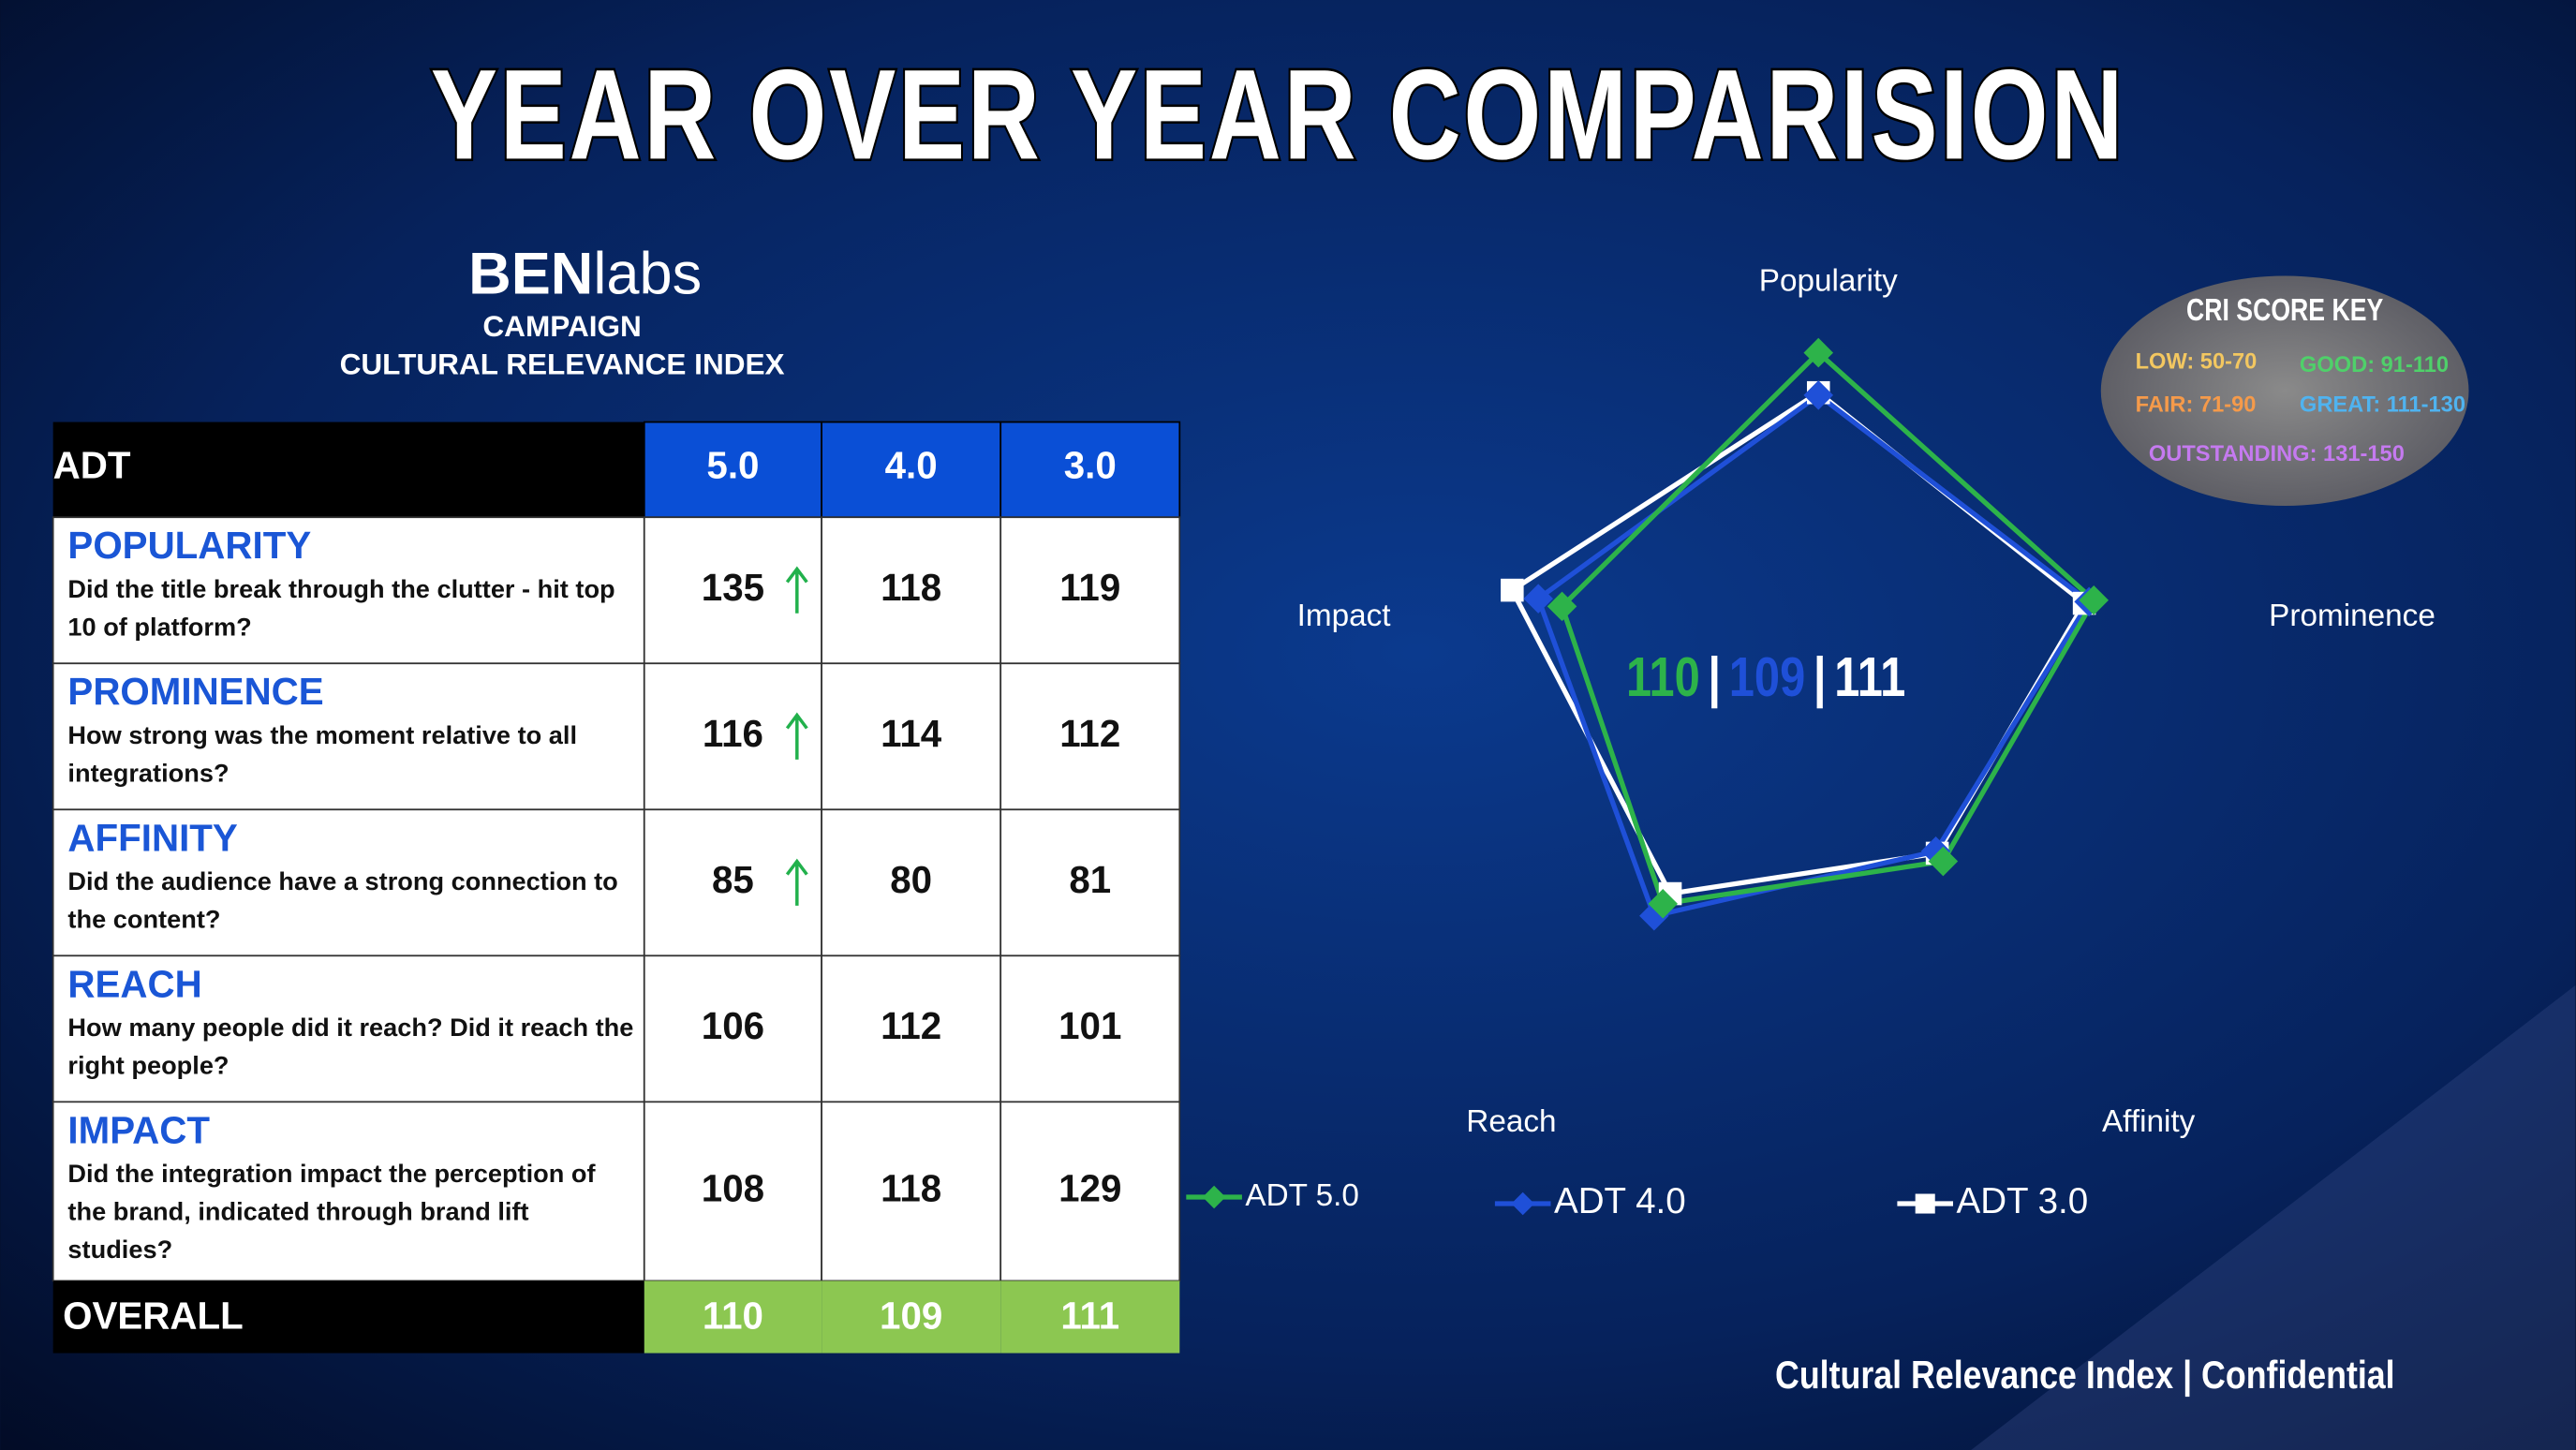 This screenshot has width=2576, height=1450. I want to click on axis-label: Impact, so click(1344, 616).